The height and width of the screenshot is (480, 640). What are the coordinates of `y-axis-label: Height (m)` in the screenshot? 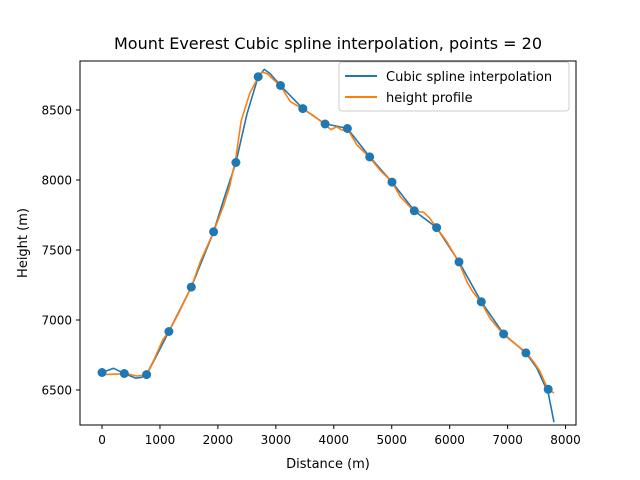 It's located at (23, 243).